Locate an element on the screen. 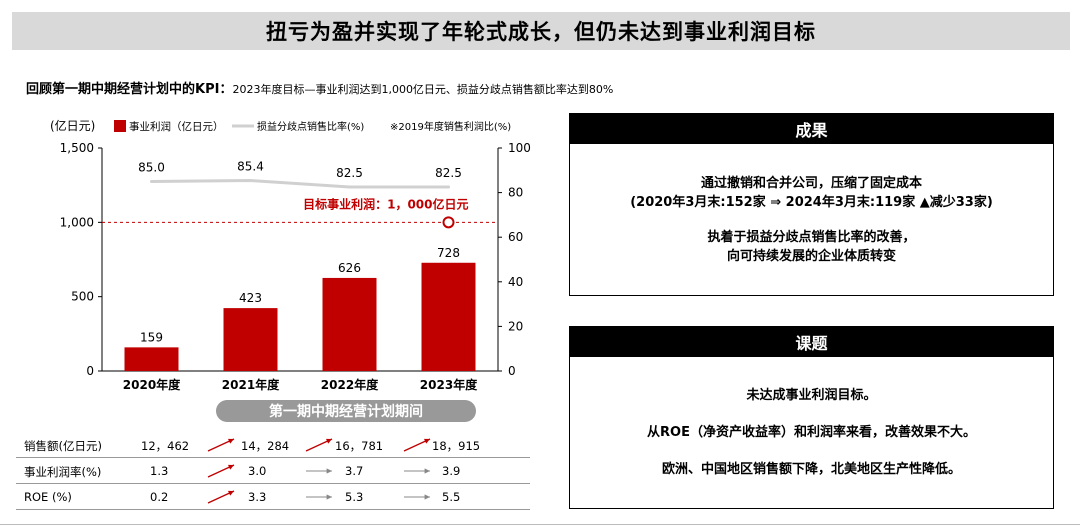  row-label: 销售额(亿日元) is located at coordinates (63, 446).